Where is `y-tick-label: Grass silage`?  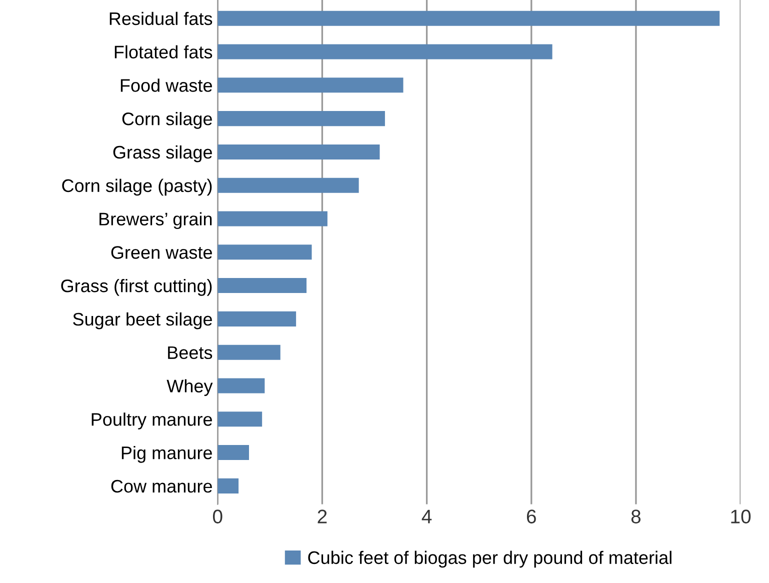 y-tick-label: Grass silage is located at coordinates (162, 153).